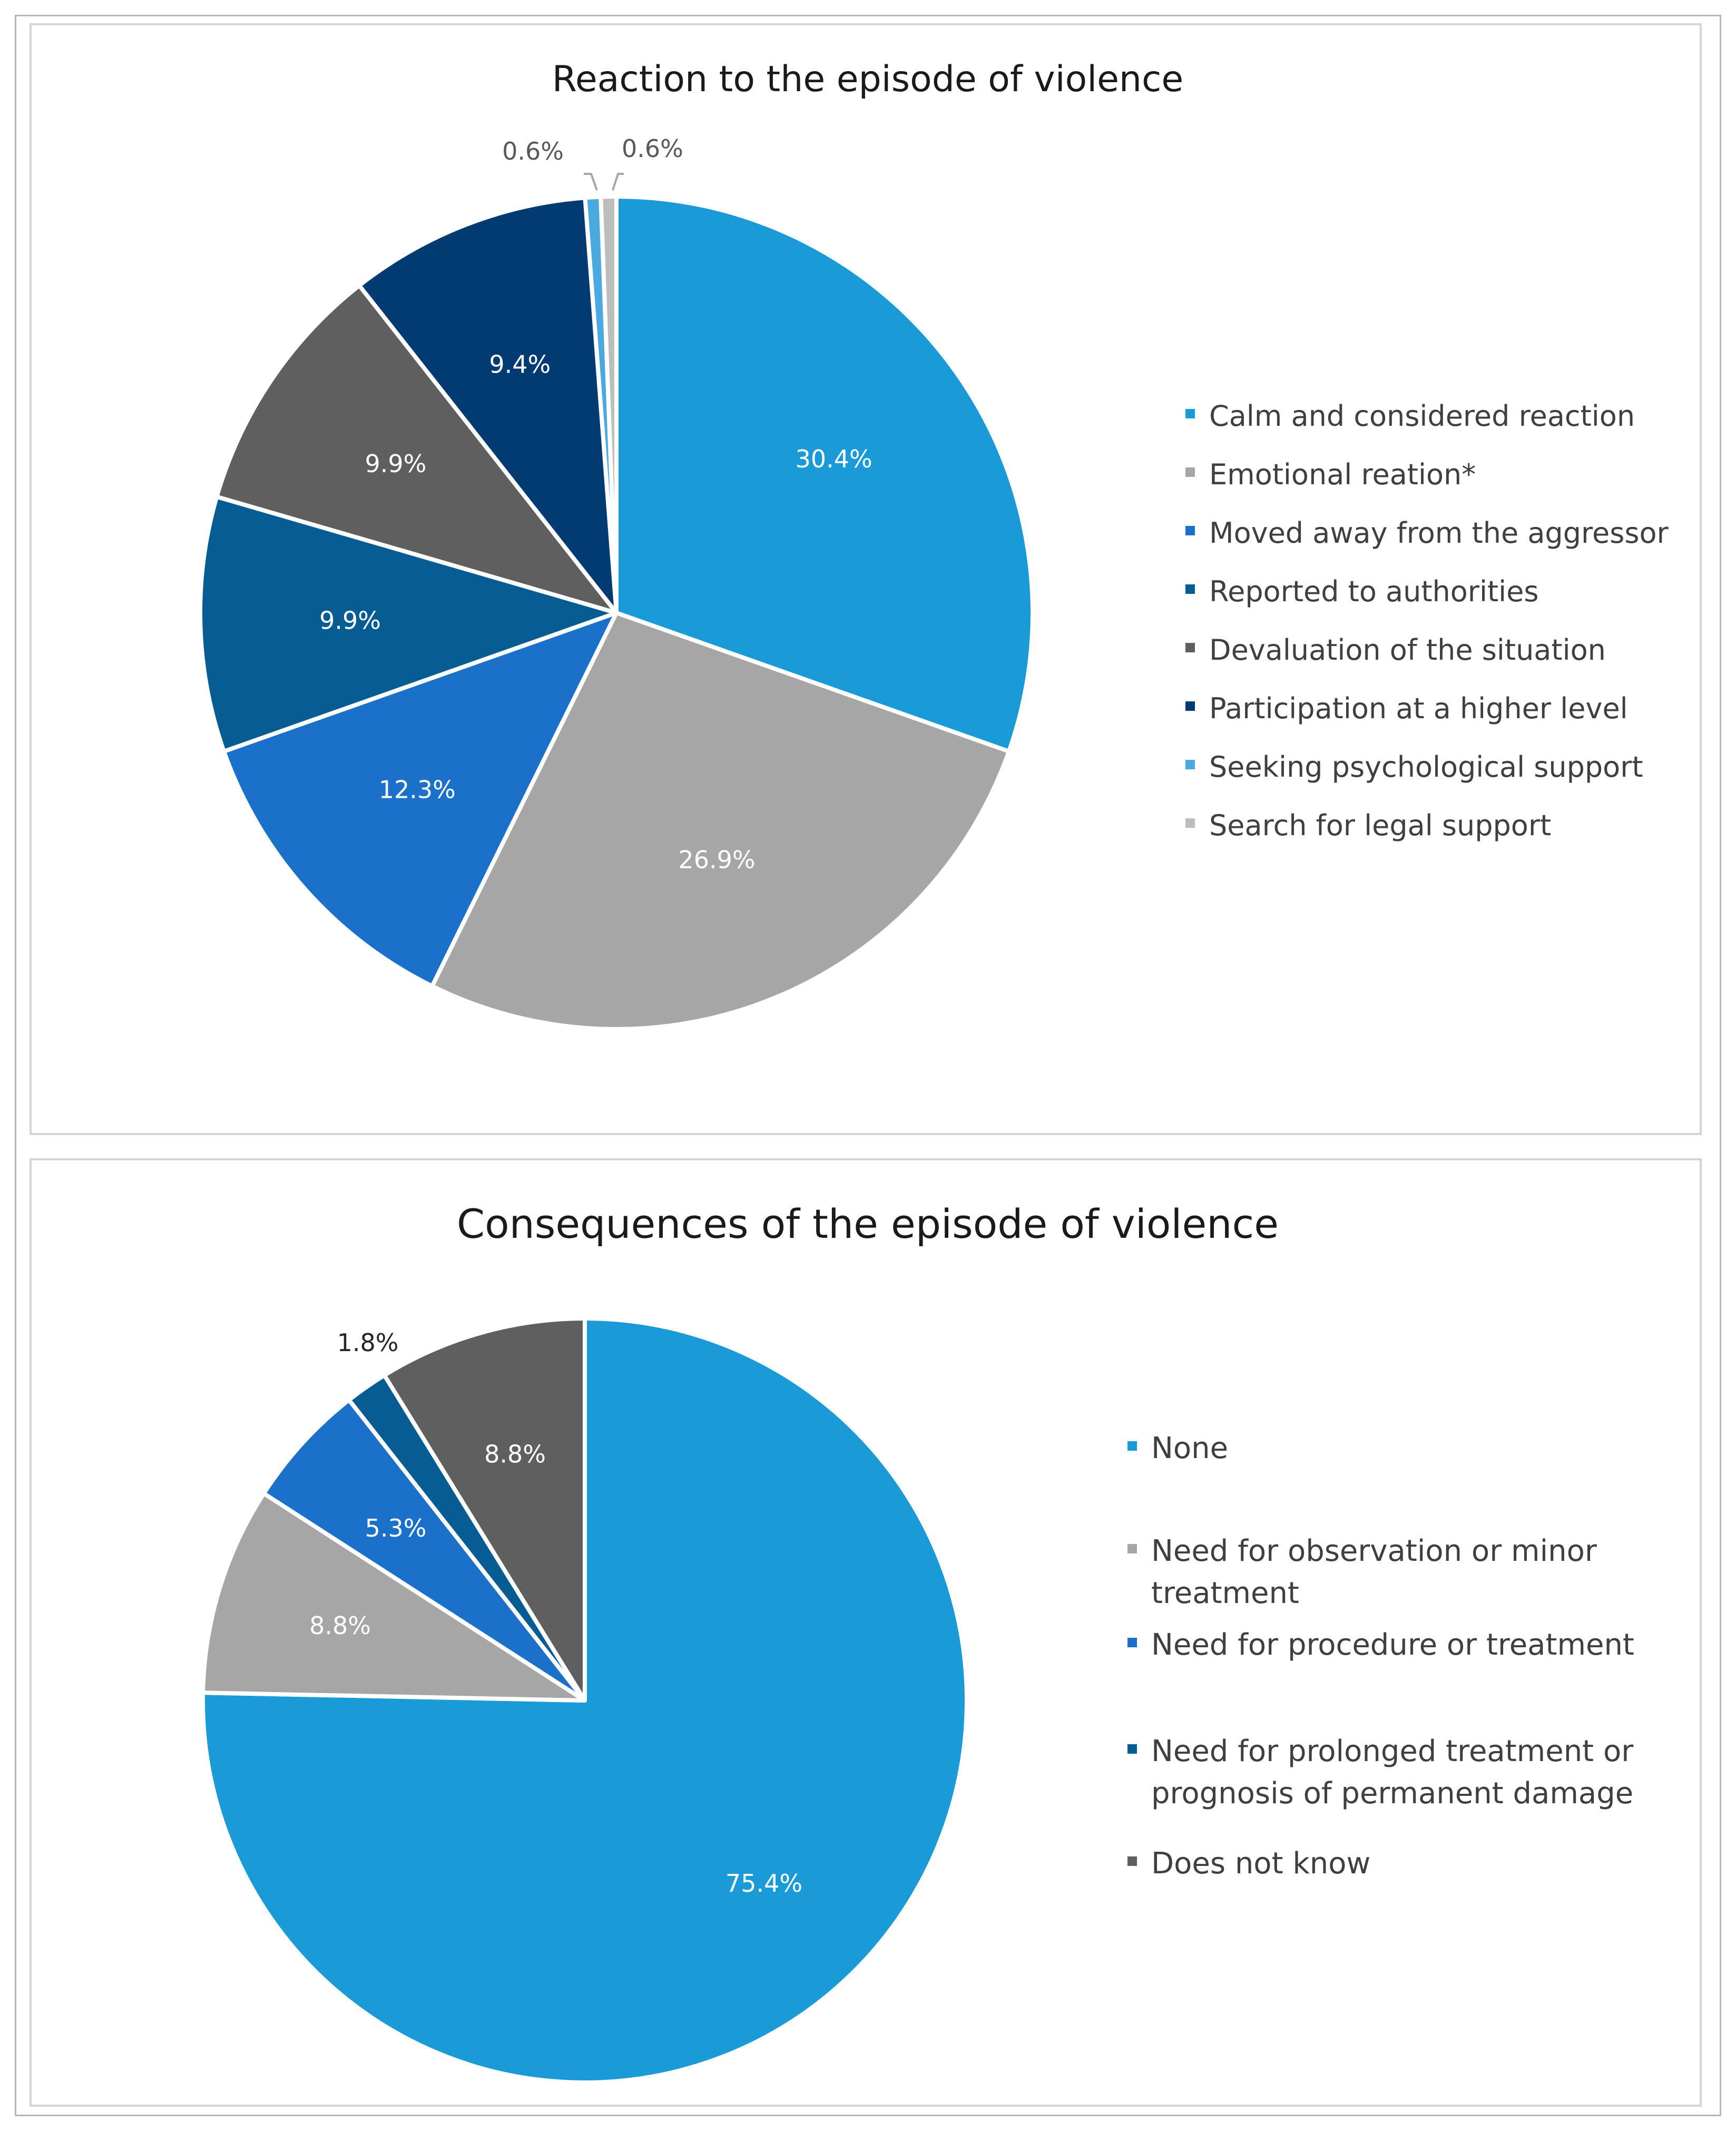 This screenshot has width=1736, height=2131. What do you see at coordinates (868, 1223) in the screenshot?
I see `consequences-chart-title: Consequences of the episode of violence` at bounding box center [868, 1223].